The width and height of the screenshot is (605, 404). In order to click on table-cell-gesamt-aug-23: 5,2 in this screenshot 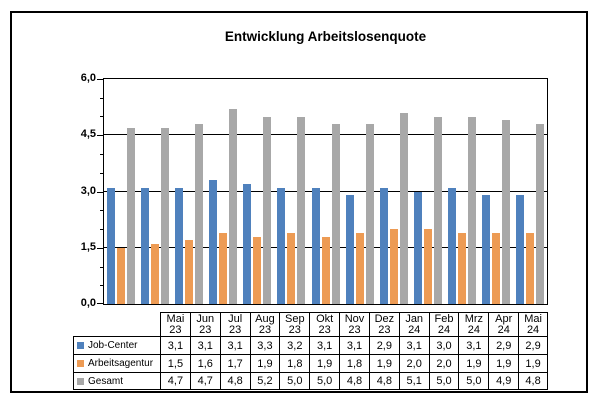, I will do `click(264, 381)`.